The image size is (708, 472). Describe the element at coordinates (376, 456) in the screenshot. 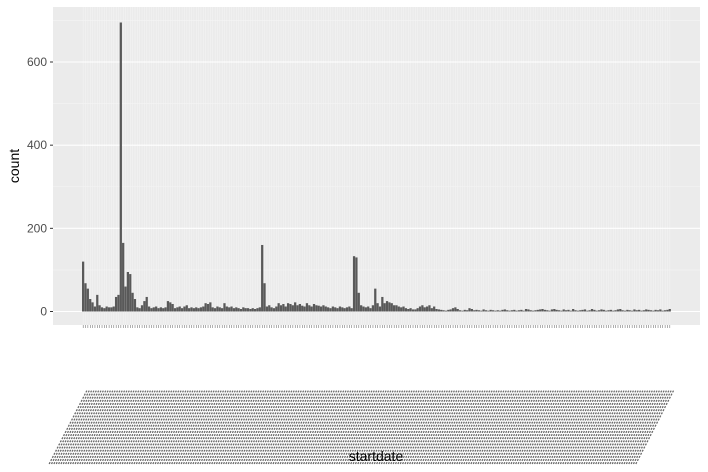

I see `x-axis-title: startdate` at that location.